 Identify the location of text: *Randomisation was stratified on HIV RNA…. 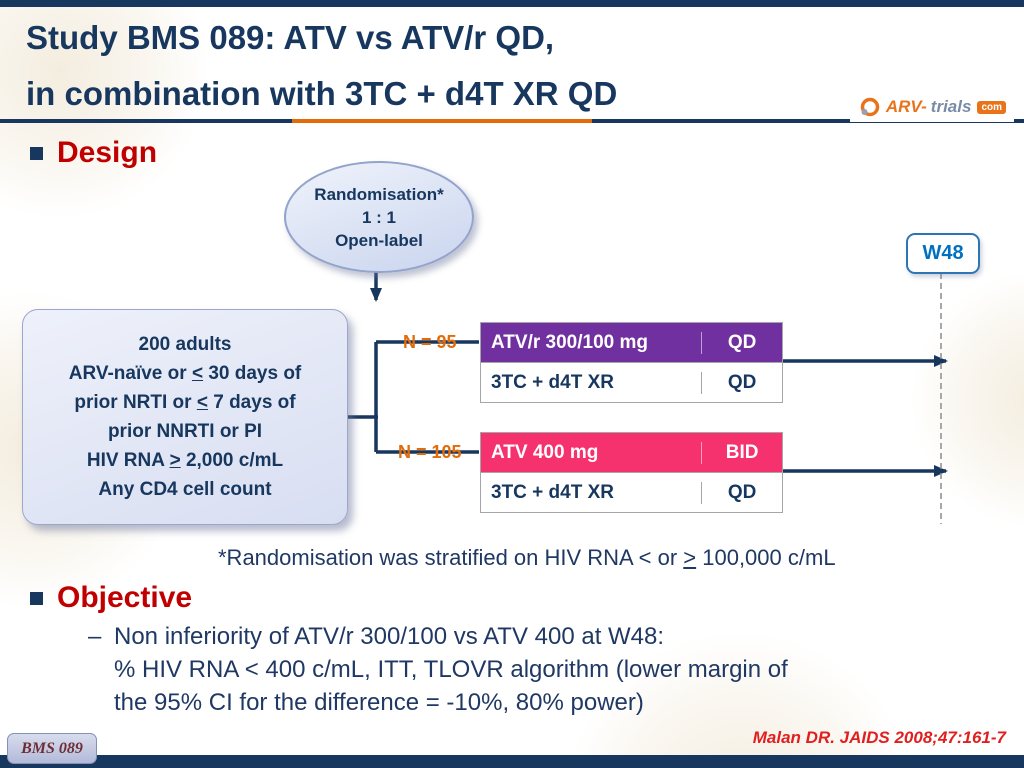
(451, 557).